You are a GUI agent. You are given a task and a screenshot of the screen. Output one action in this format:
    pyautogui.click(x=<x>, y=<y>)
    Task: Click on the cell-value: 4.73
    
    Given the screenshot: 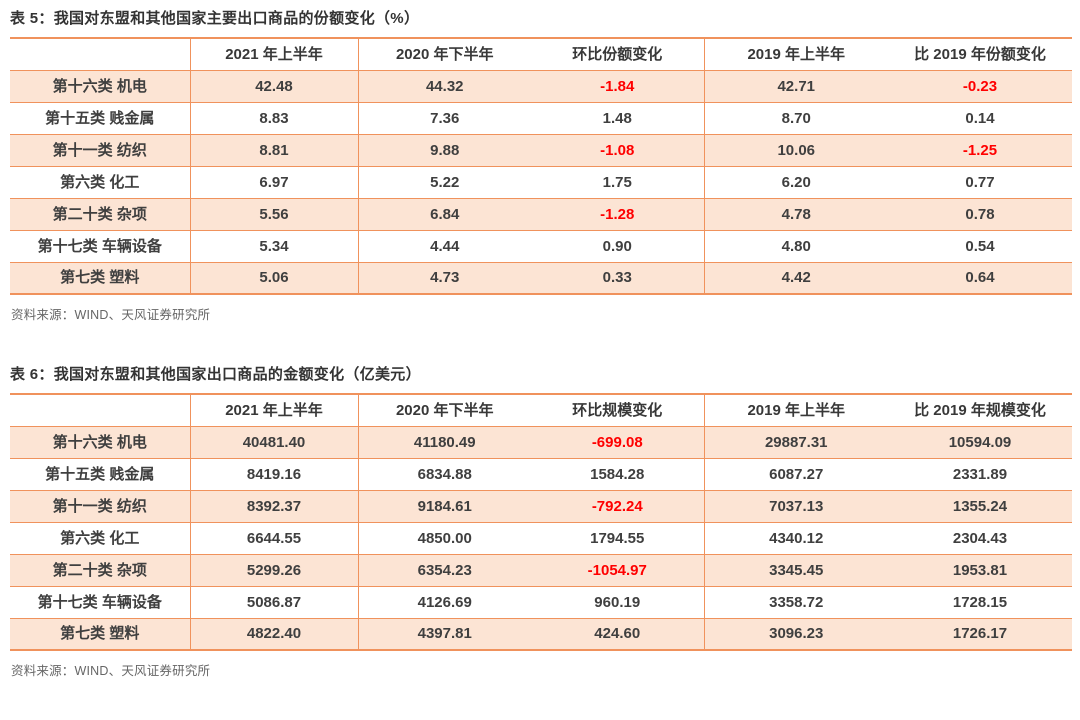 What is the action you would take?
    pyautogui.click(x=445, y=278)
    